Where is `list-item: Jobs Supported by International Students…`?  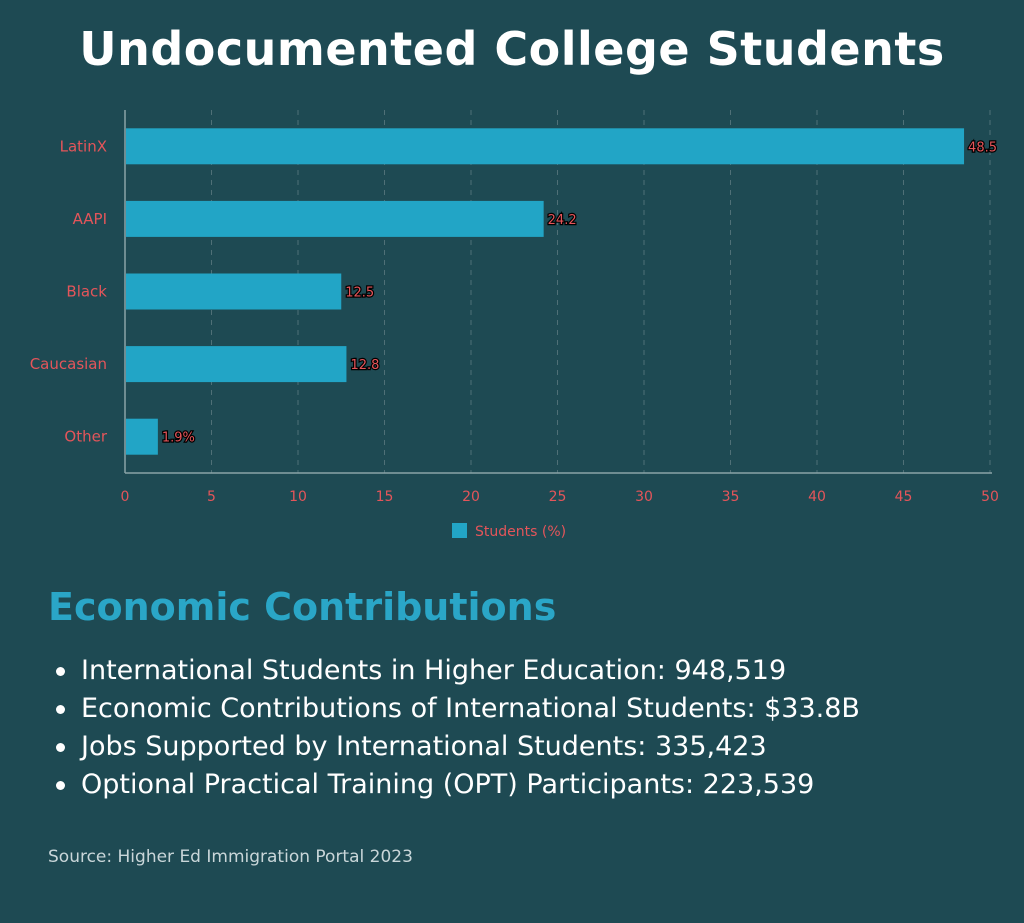 list-item: Jobs Supported by International Students… is located at coordinates (454, 747).